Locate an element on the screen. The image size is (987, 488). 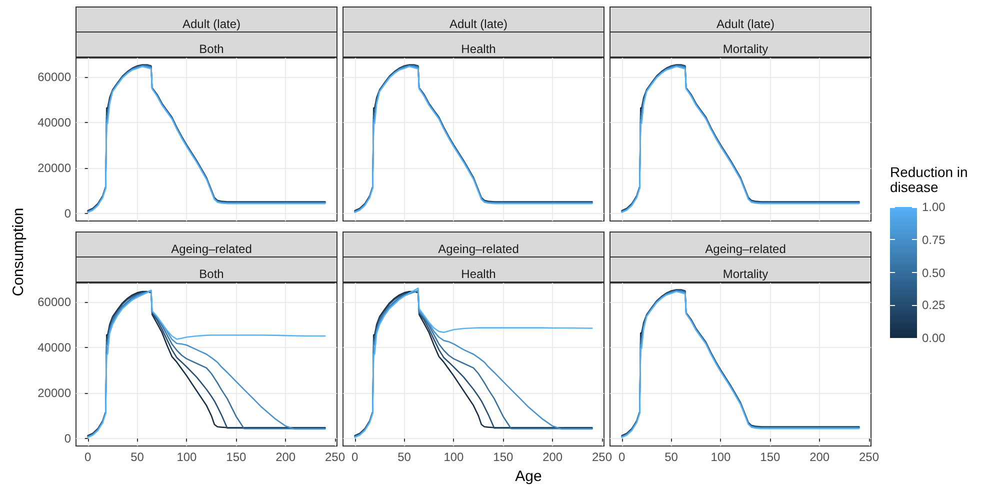
y-axis-title: Consumption is located at coordinates (19, 252).